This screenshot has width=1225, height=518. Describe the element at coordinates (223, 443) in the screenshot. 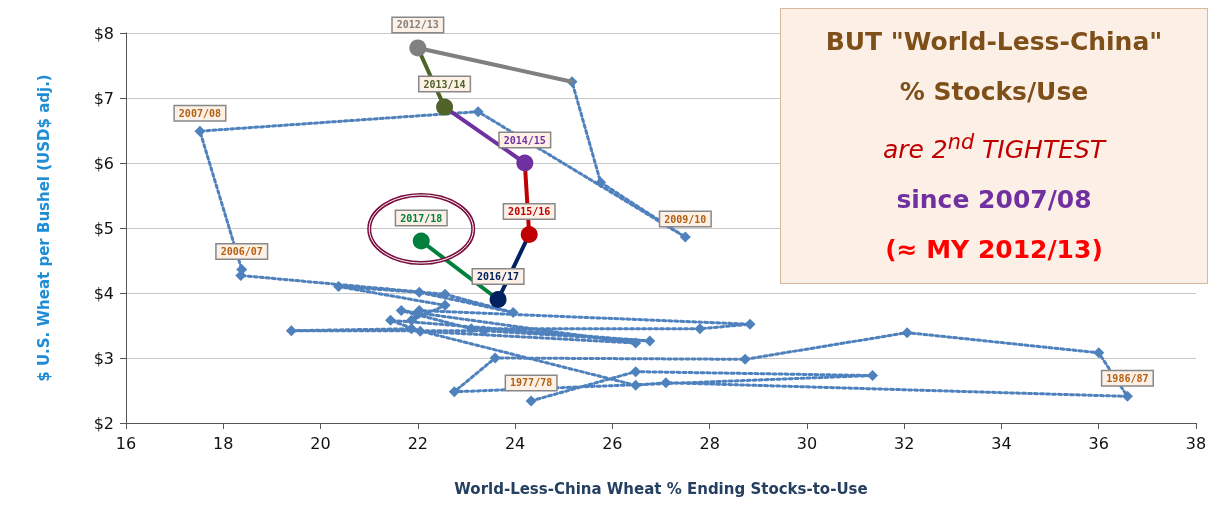

I see `x-tick-label: 18` at that location.